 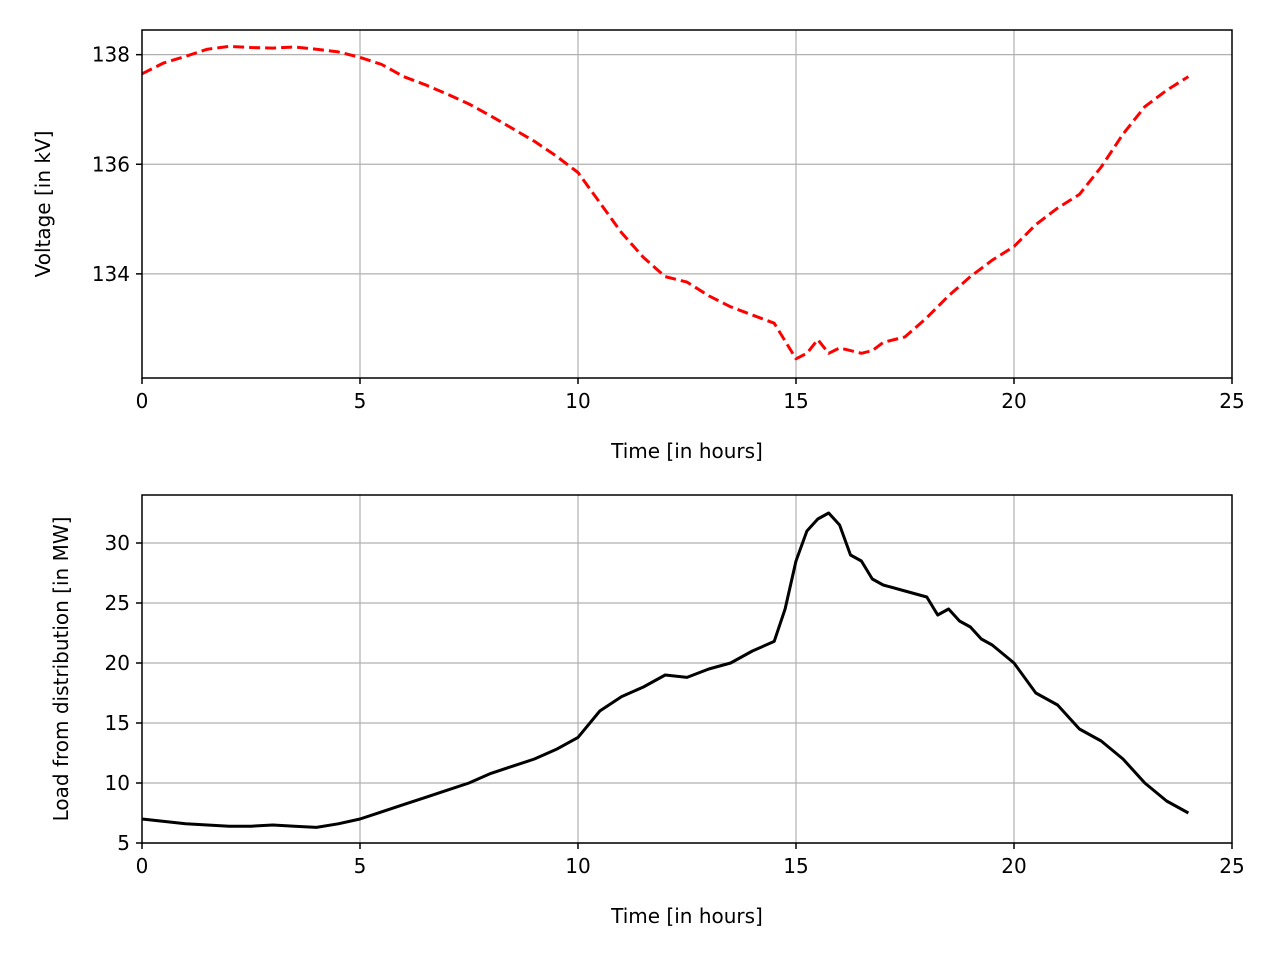 I want to click on load-x-tick-label: 25, so click(x=1231, y=866).